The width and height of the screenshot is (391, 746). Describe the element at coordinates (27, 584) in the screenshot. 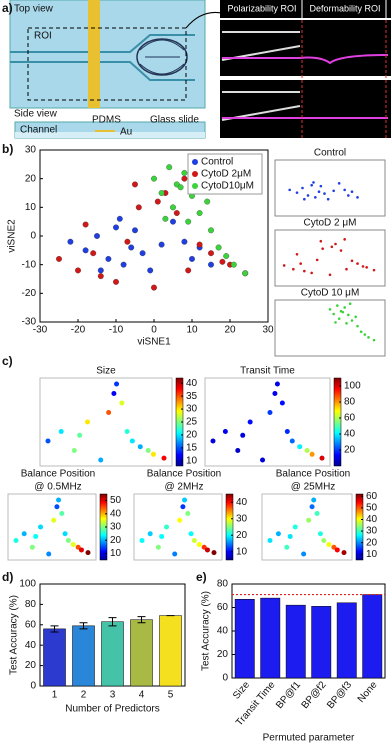

I see `y-tick-label: 100` at that location.